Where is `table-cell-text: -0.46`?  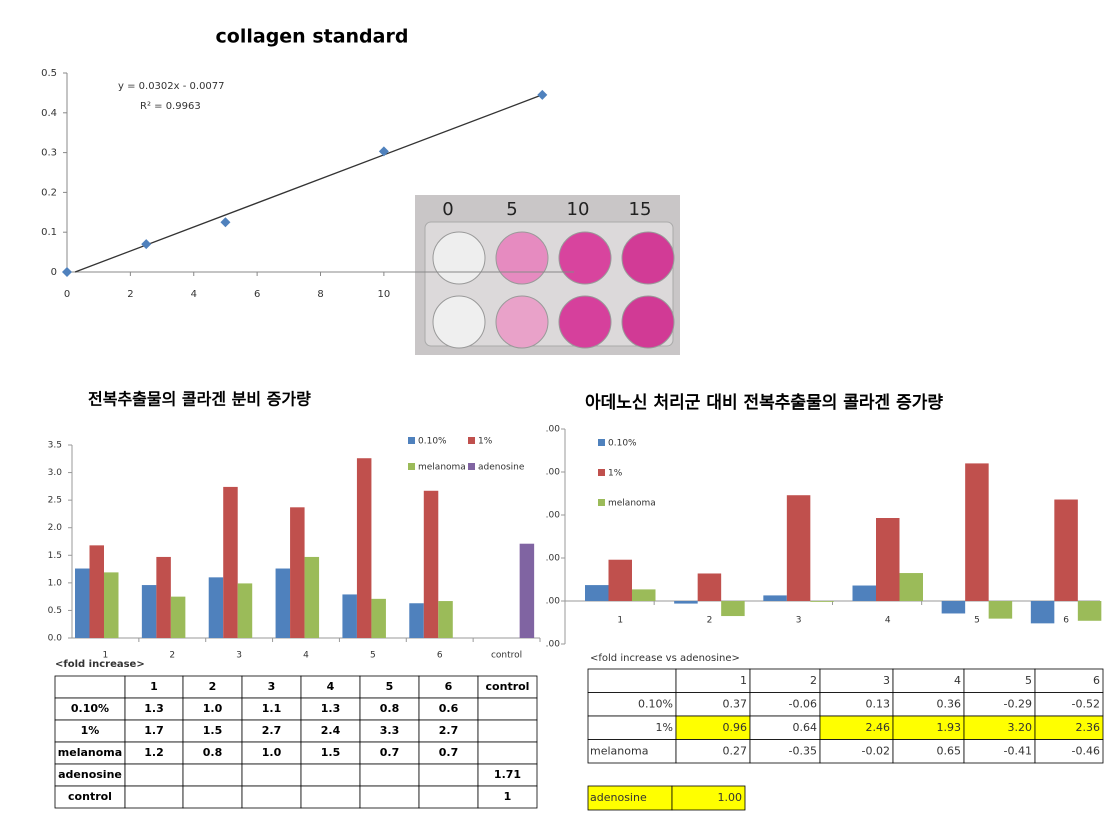
table-cell-text: -0.46 is located at coordinates (1086, 750).